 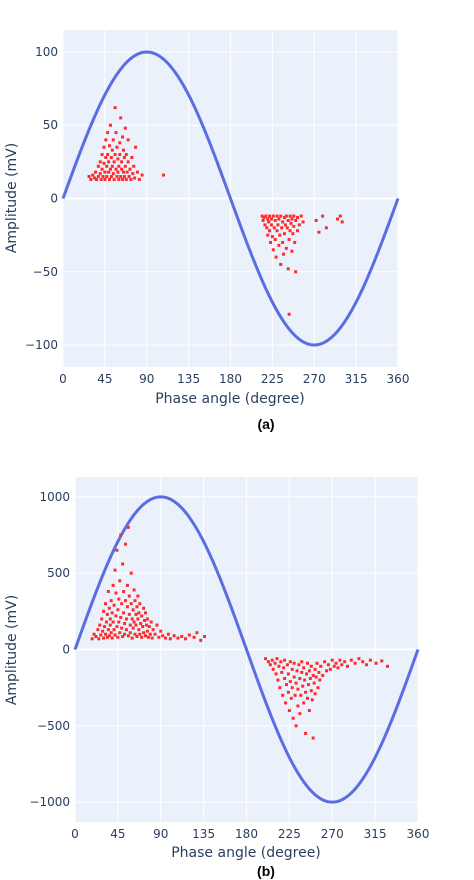 What do you see at coordinates (49, 649) in the screenshot?
I see `y-tick-labels-b: 1000 500 0 −500 −1000` at bounding box center [49, 649].